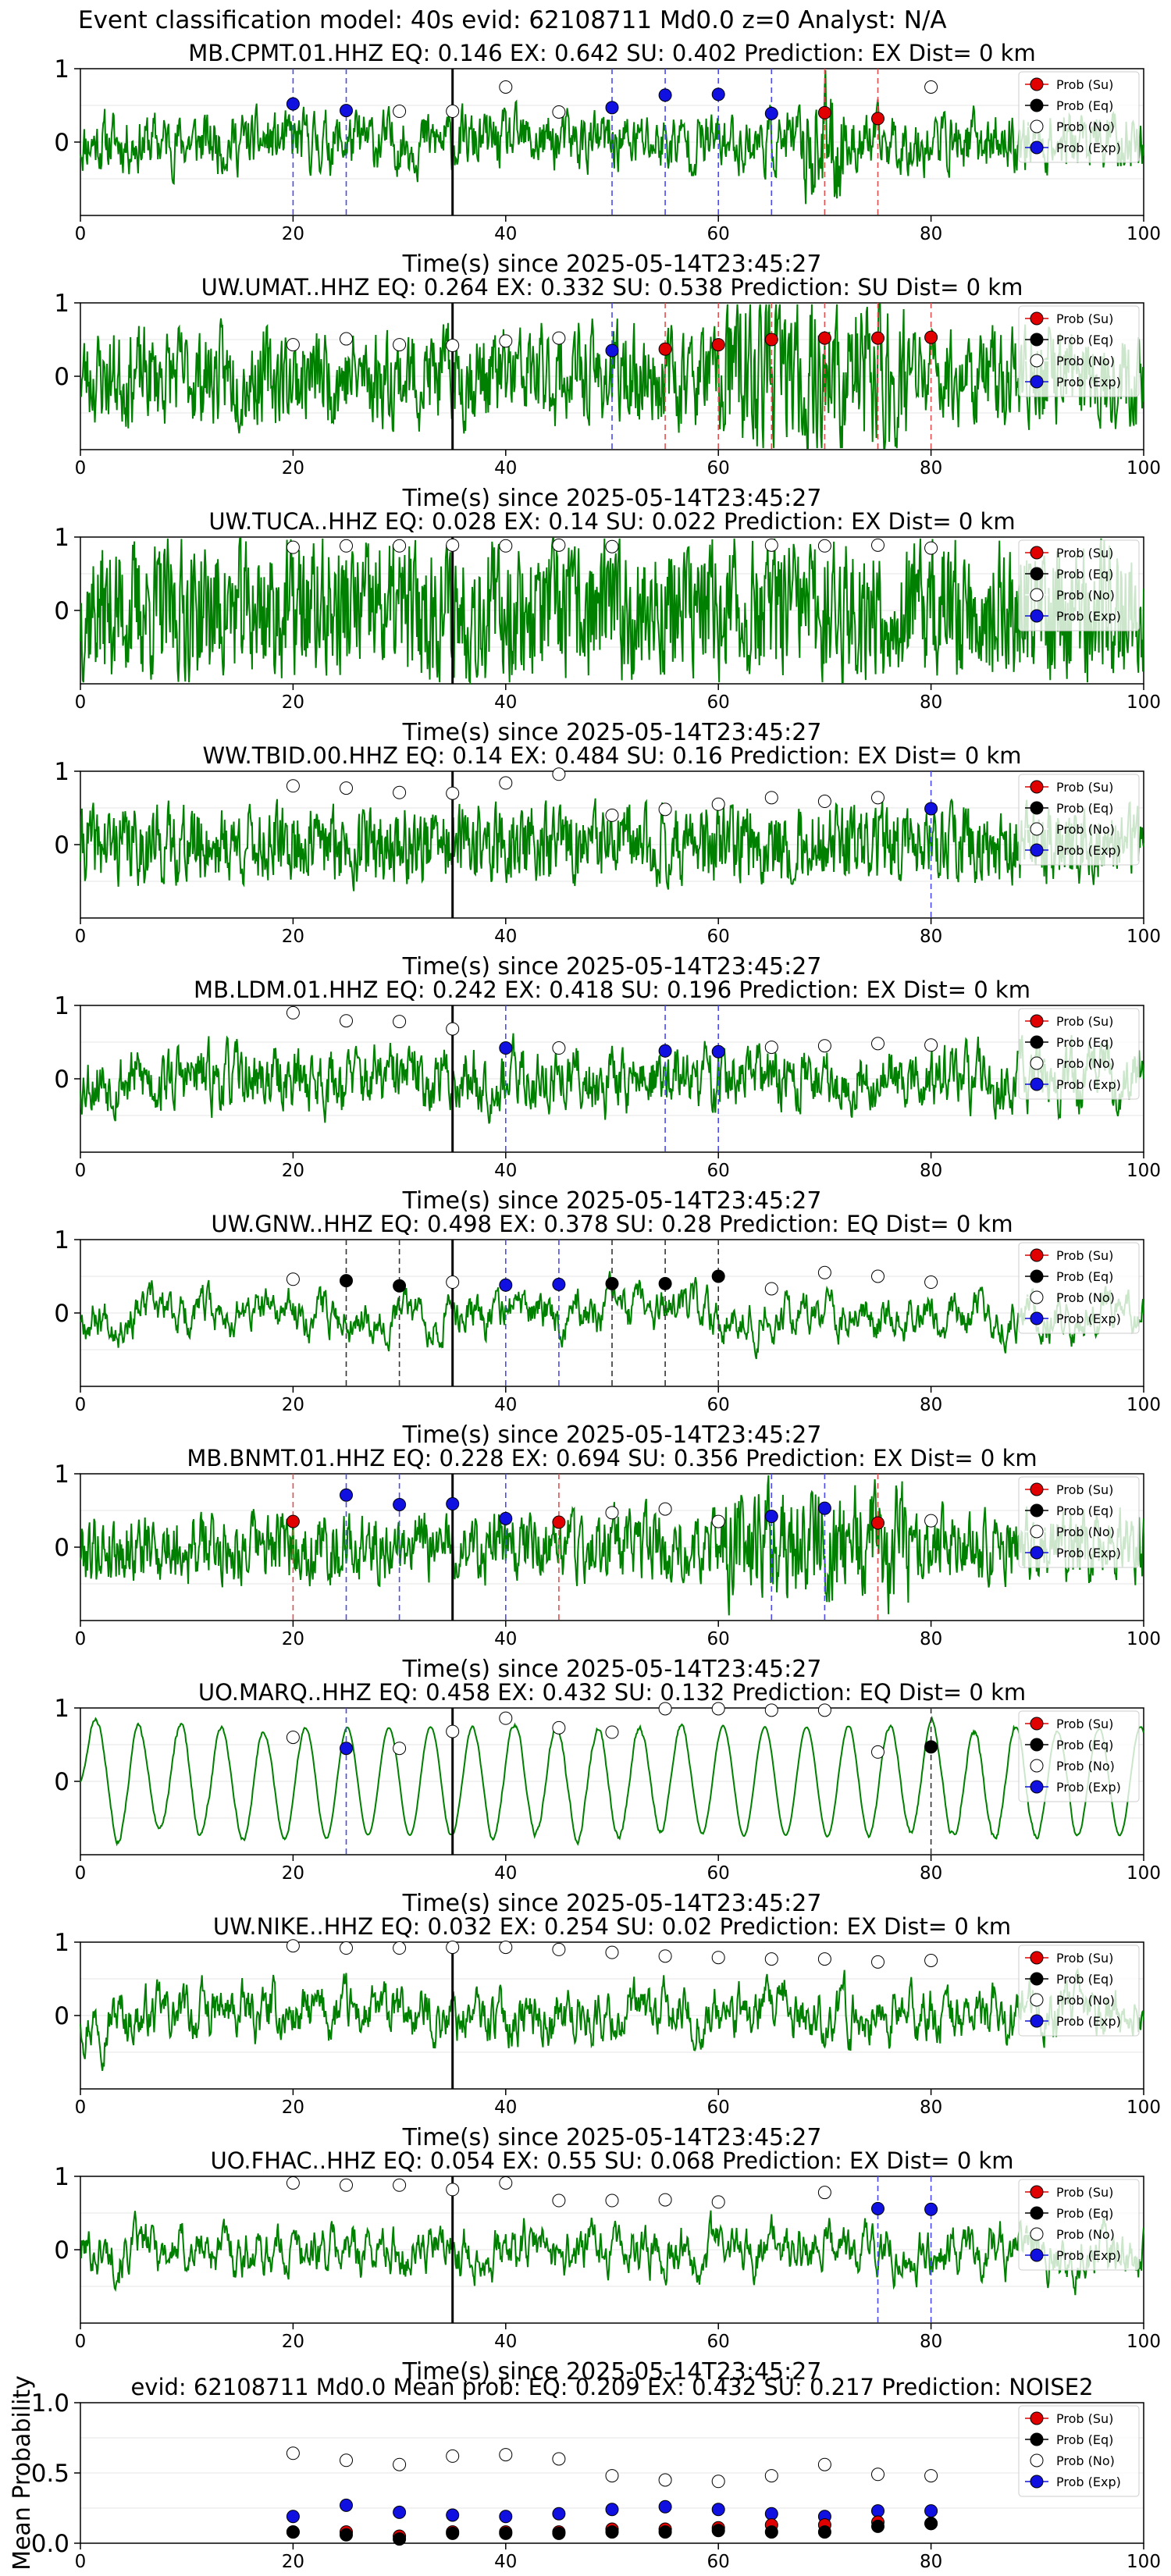  I want to click on waveform-trace, so click(612, 2253).